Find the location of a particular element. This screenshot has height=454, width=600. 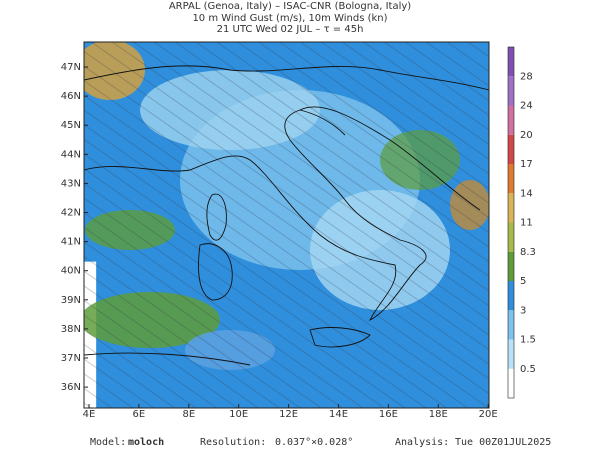

colorbar-label: 1.5 is located at coordinates (528, 340).